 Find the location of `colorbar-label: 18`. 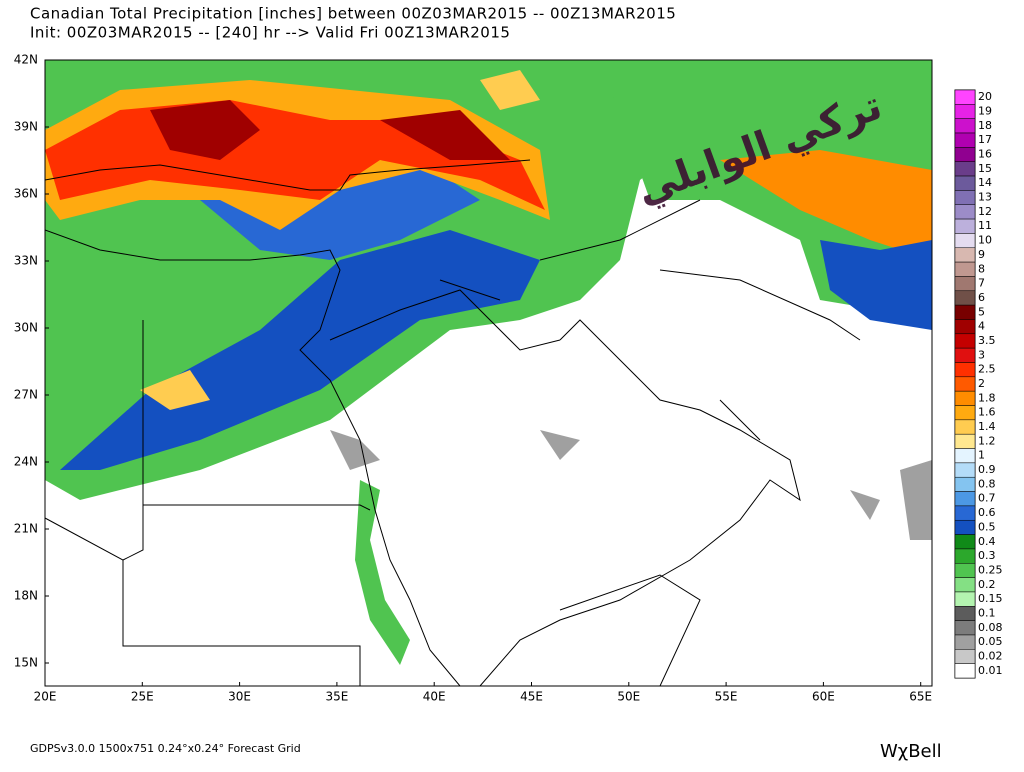

colorbar-label: 18 is located at coordinates (985, 125).